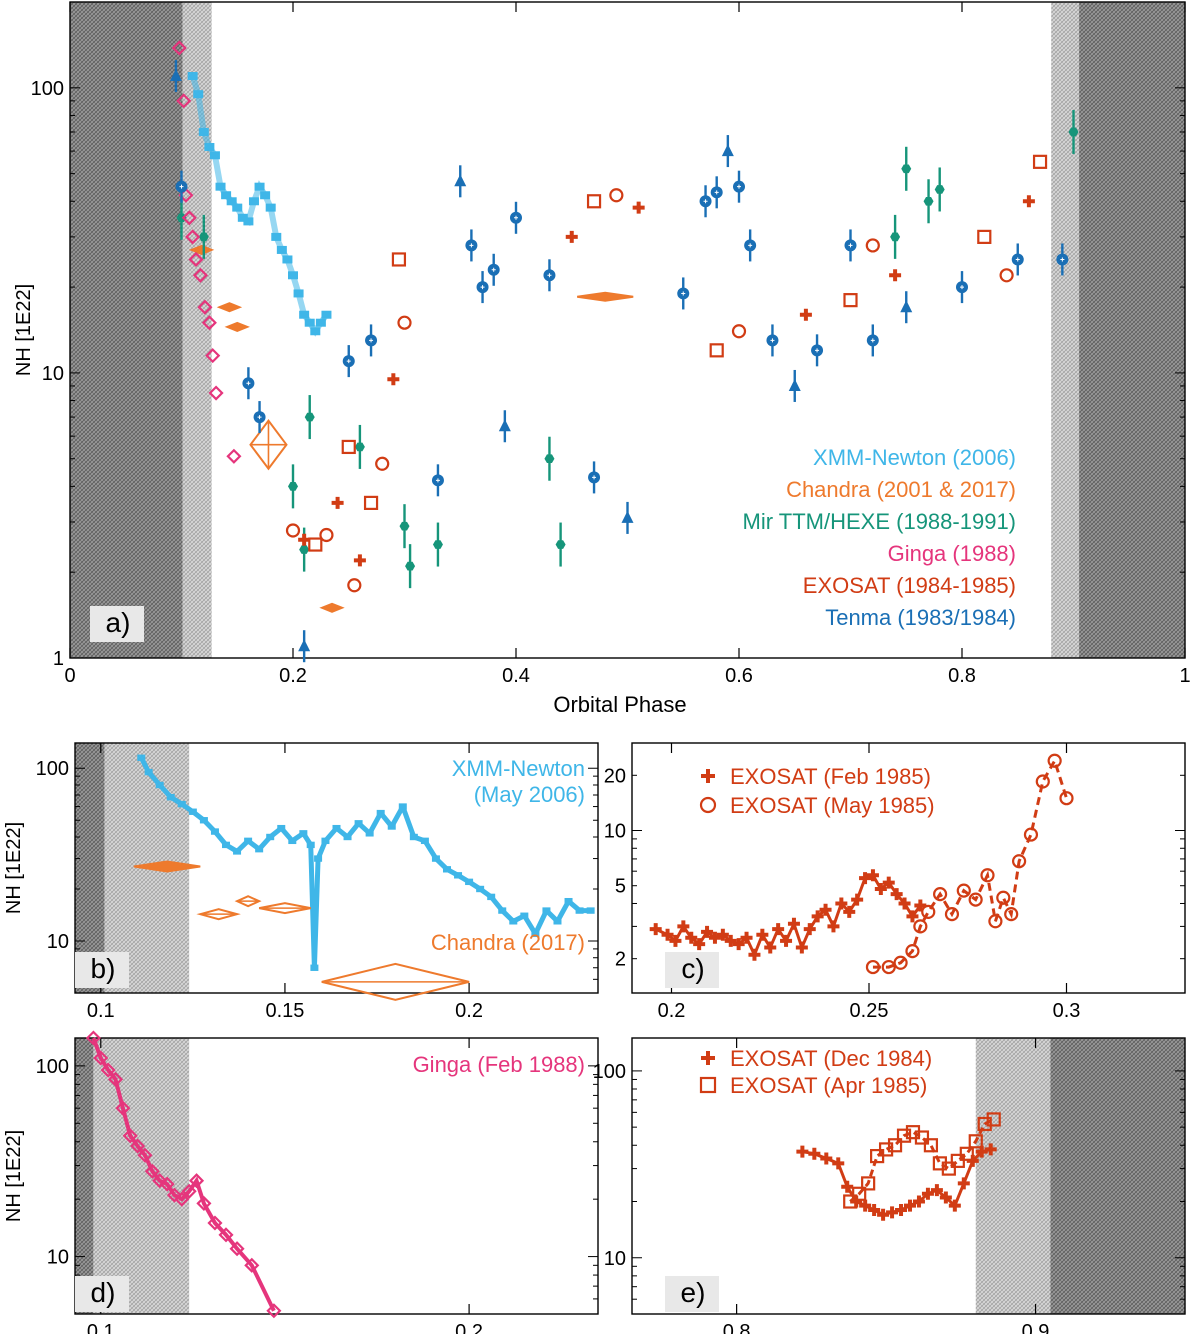 The image size is (1200, 1334). What do you see at coordinates (101, 1327) in the screenshot?
I see `x-tick-label: 0.1` at bounding box center [101, 1327].